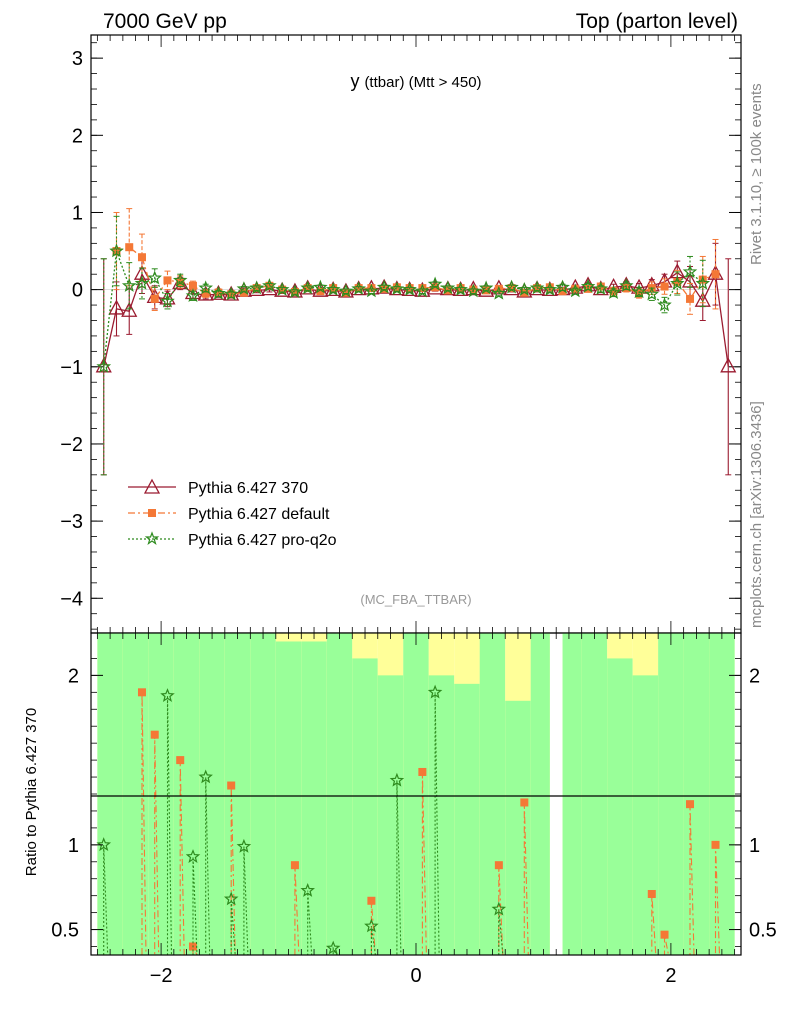 This screenshot has width=786, height=1024. What do you see at coordinates (77, 59) in the screenshot?
I see `y-tick-label: 3` at bounding box center [77, 59].